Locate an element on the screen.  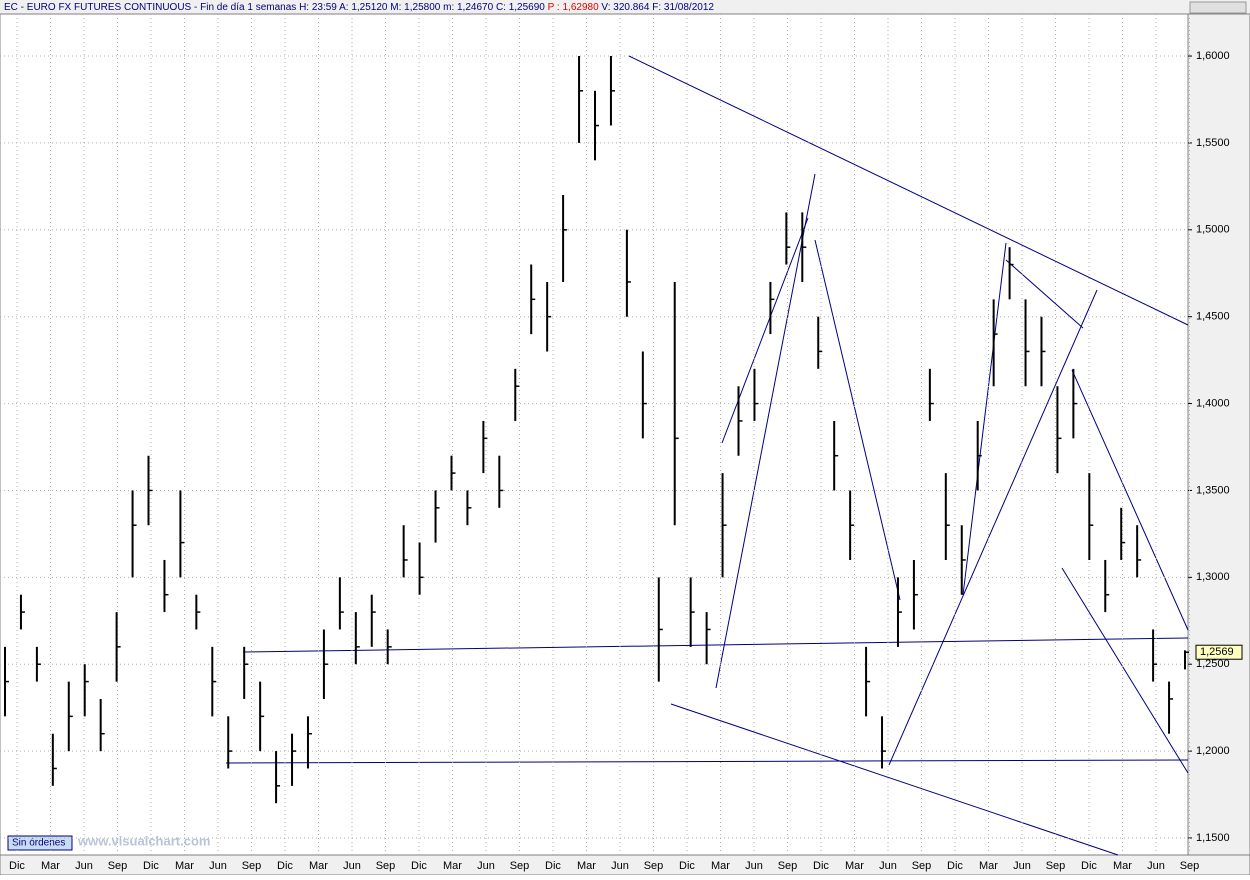
last-price-label: 1,2569 is located at coordinates (1217, 652).